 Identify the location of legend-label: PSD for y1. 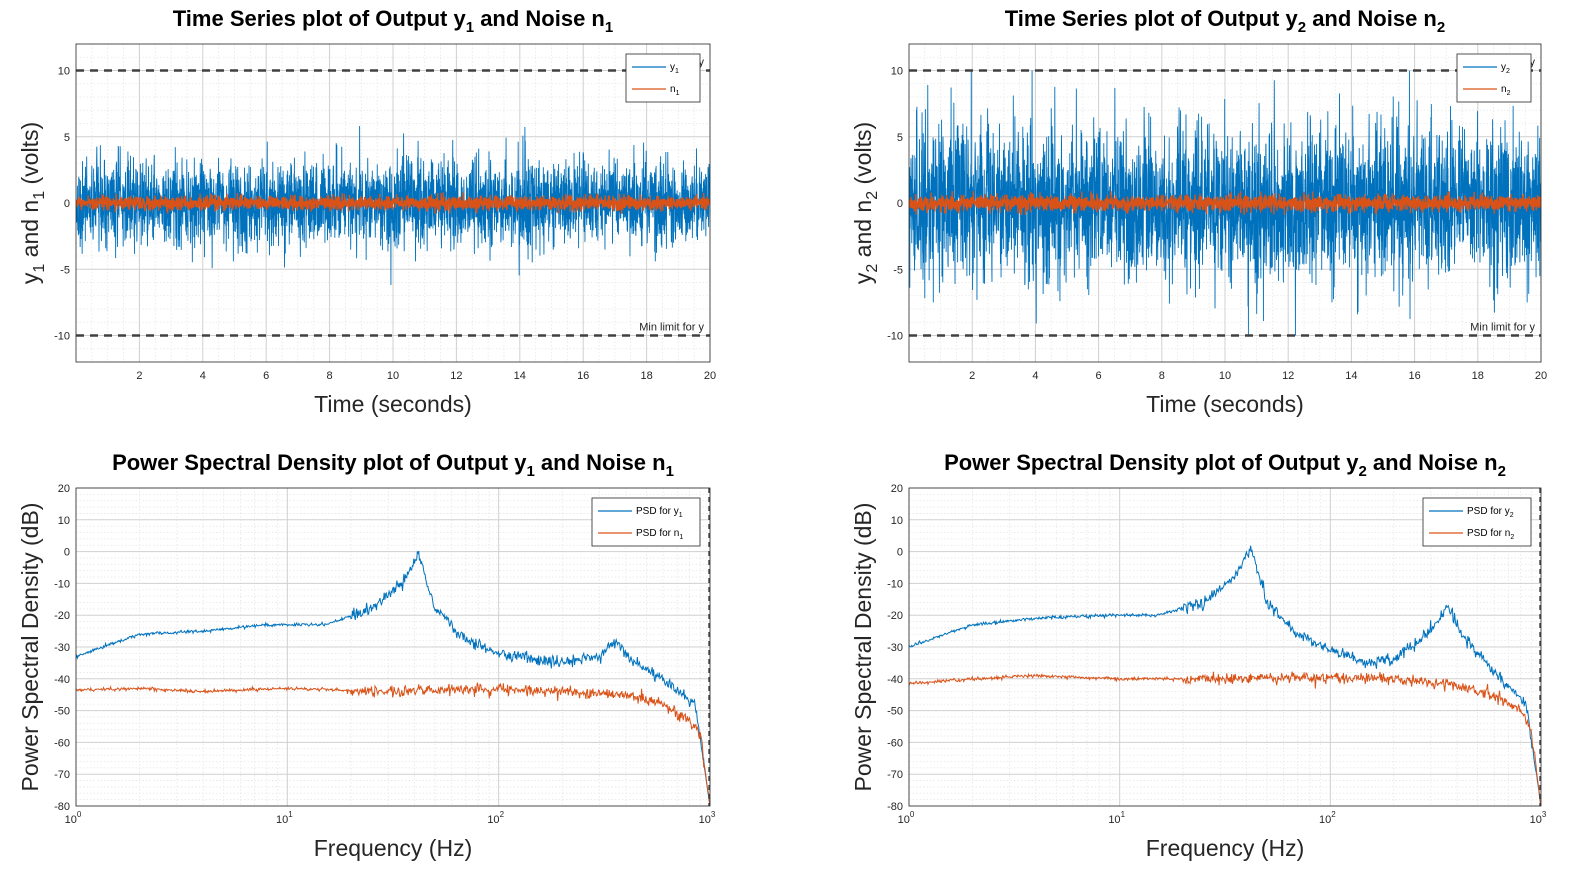
(659, 512).